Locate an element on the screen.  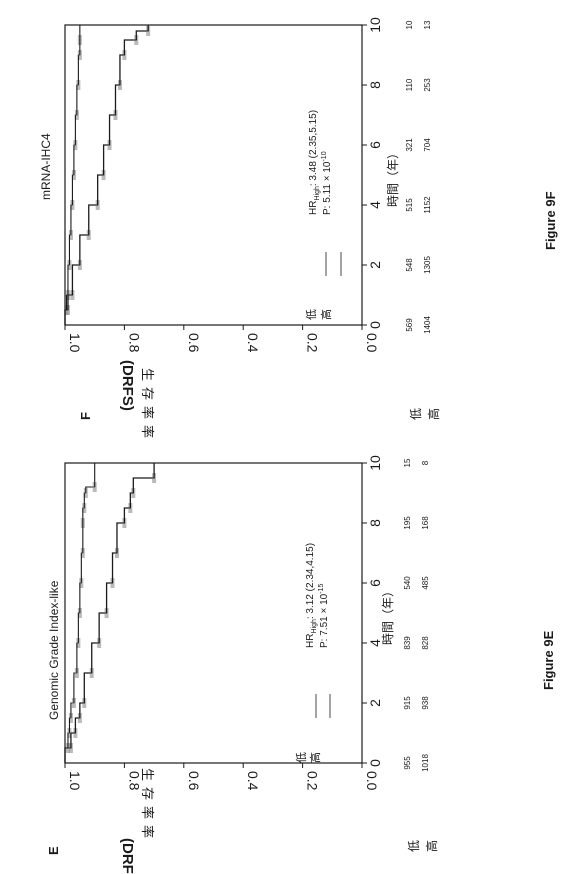
risk-count-low: 569 is located at coordinates (409, 325).